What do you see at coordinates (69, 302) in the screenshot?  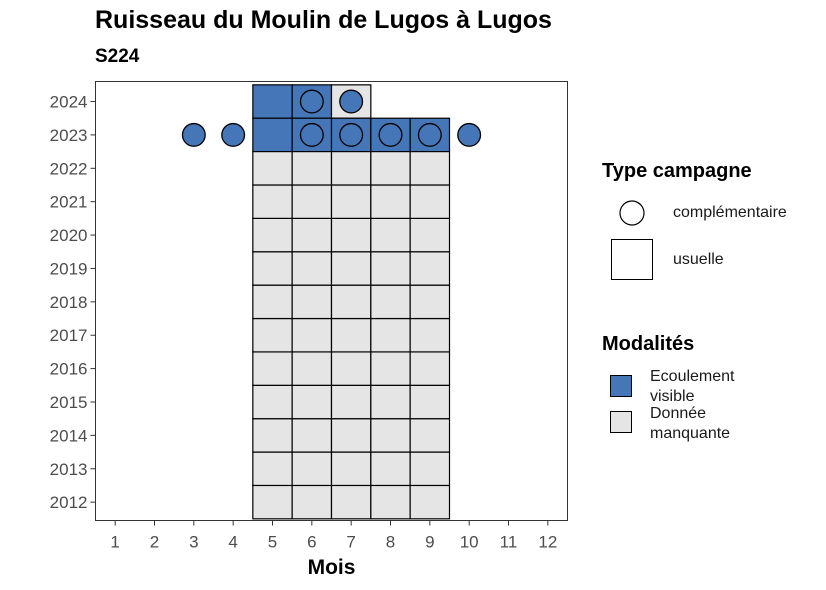 I see `y-tick-label: 2018` at bounding box center [69, 302].